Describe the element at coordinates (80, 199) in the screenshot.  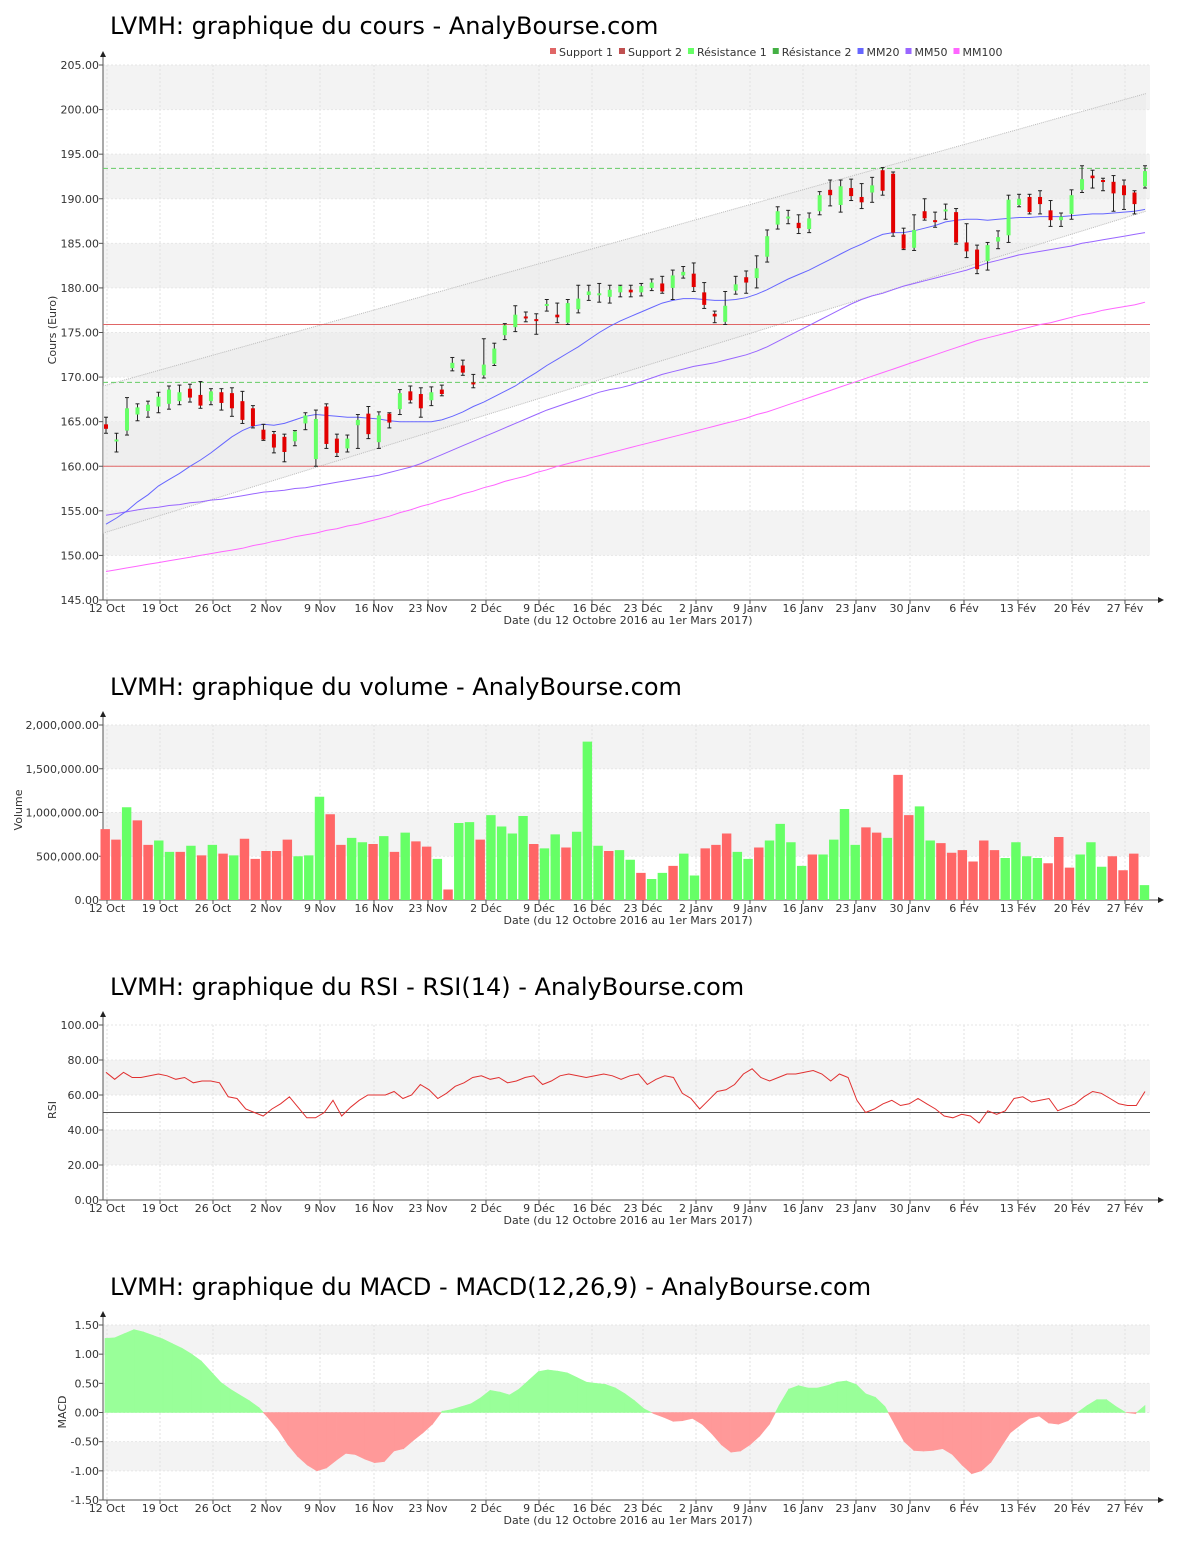
I see `y-tick-label: 190.00` at that location.